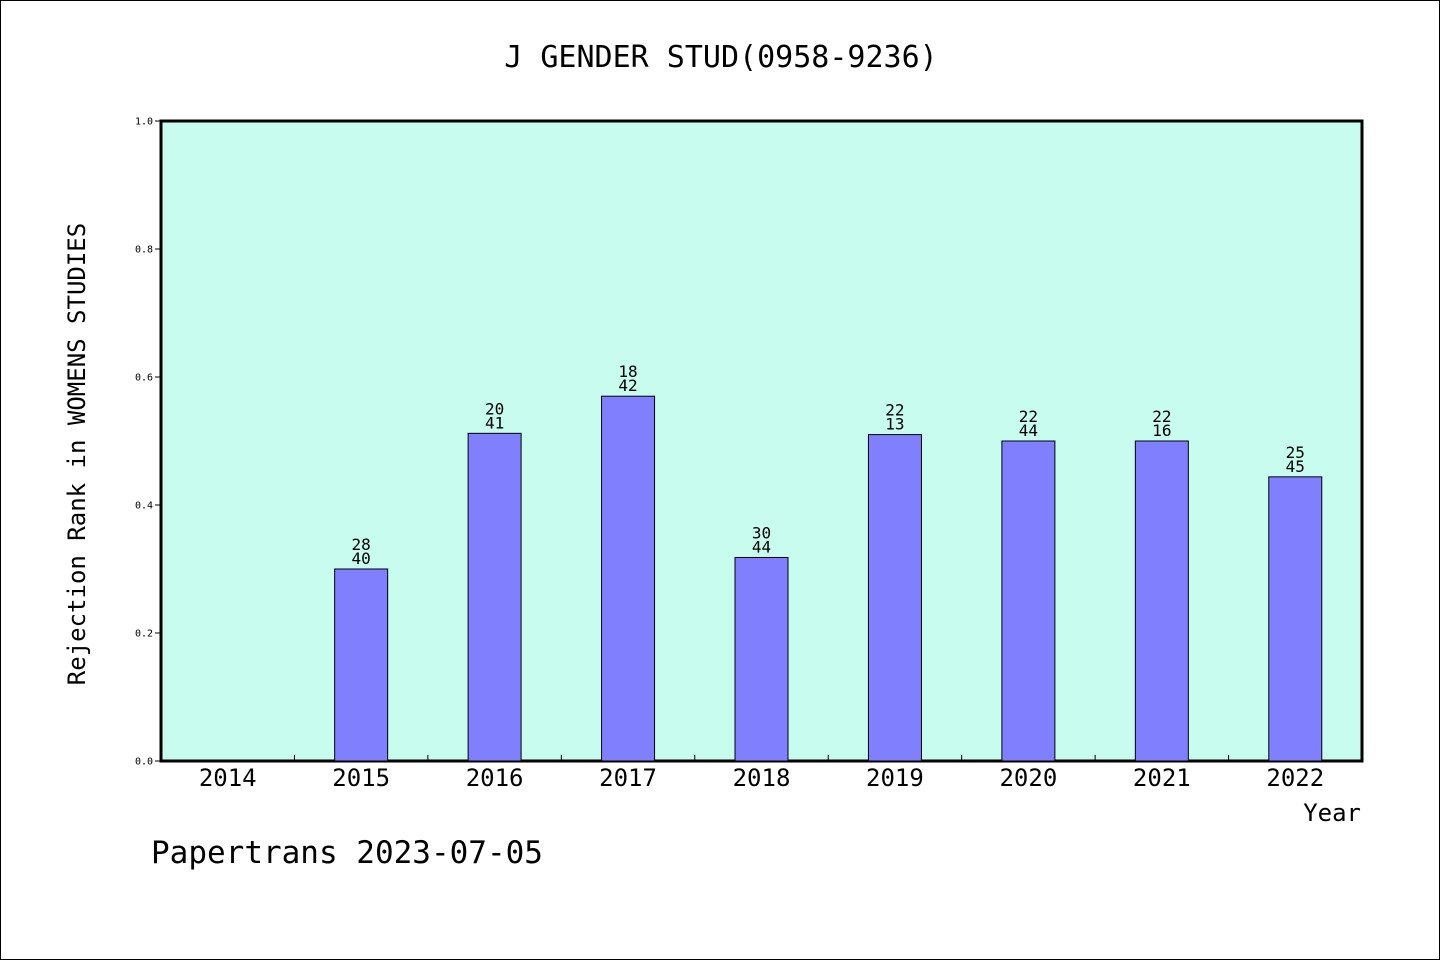 This screenshot has height=960, width=1440. What do you see at coordinates (1028, 778) in the screenshot?
I see `x-tick-label: 2020` at bounding box center [1028, 778].